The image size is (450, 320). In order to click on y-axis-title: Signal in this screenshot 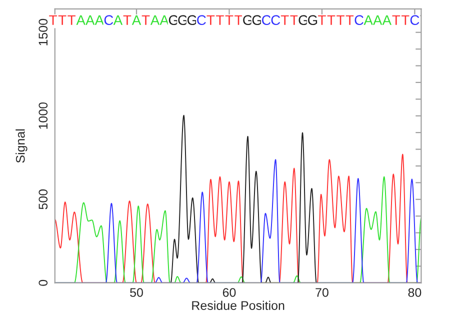, I will do `click(22, 146)`.